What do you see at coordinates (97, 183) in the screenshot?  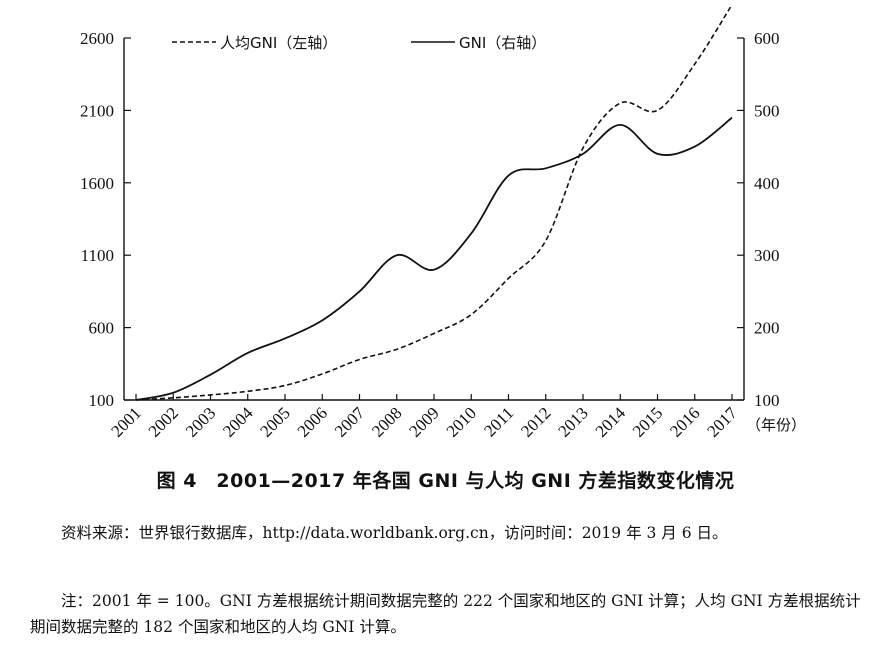 I see `left-tick-label: 1600` at bounding box center [97, 183].